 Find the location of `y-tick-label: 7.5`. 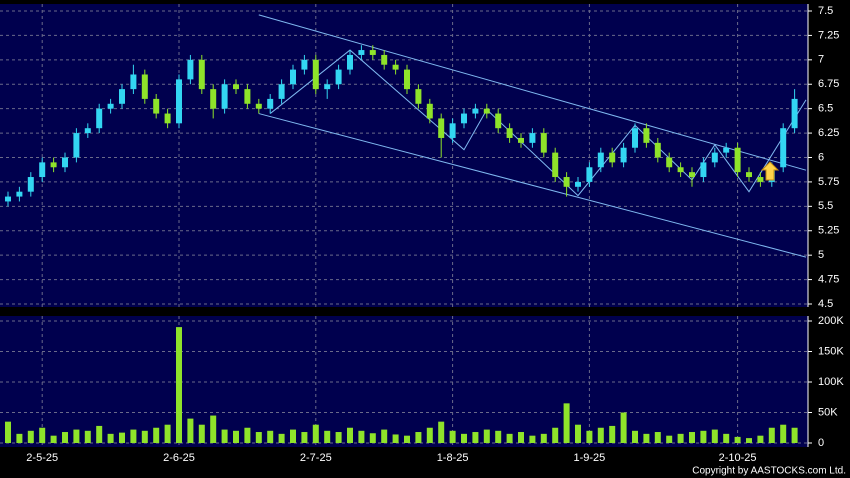

y-tick-label: 7.5 is located at coordinates (825, 11).